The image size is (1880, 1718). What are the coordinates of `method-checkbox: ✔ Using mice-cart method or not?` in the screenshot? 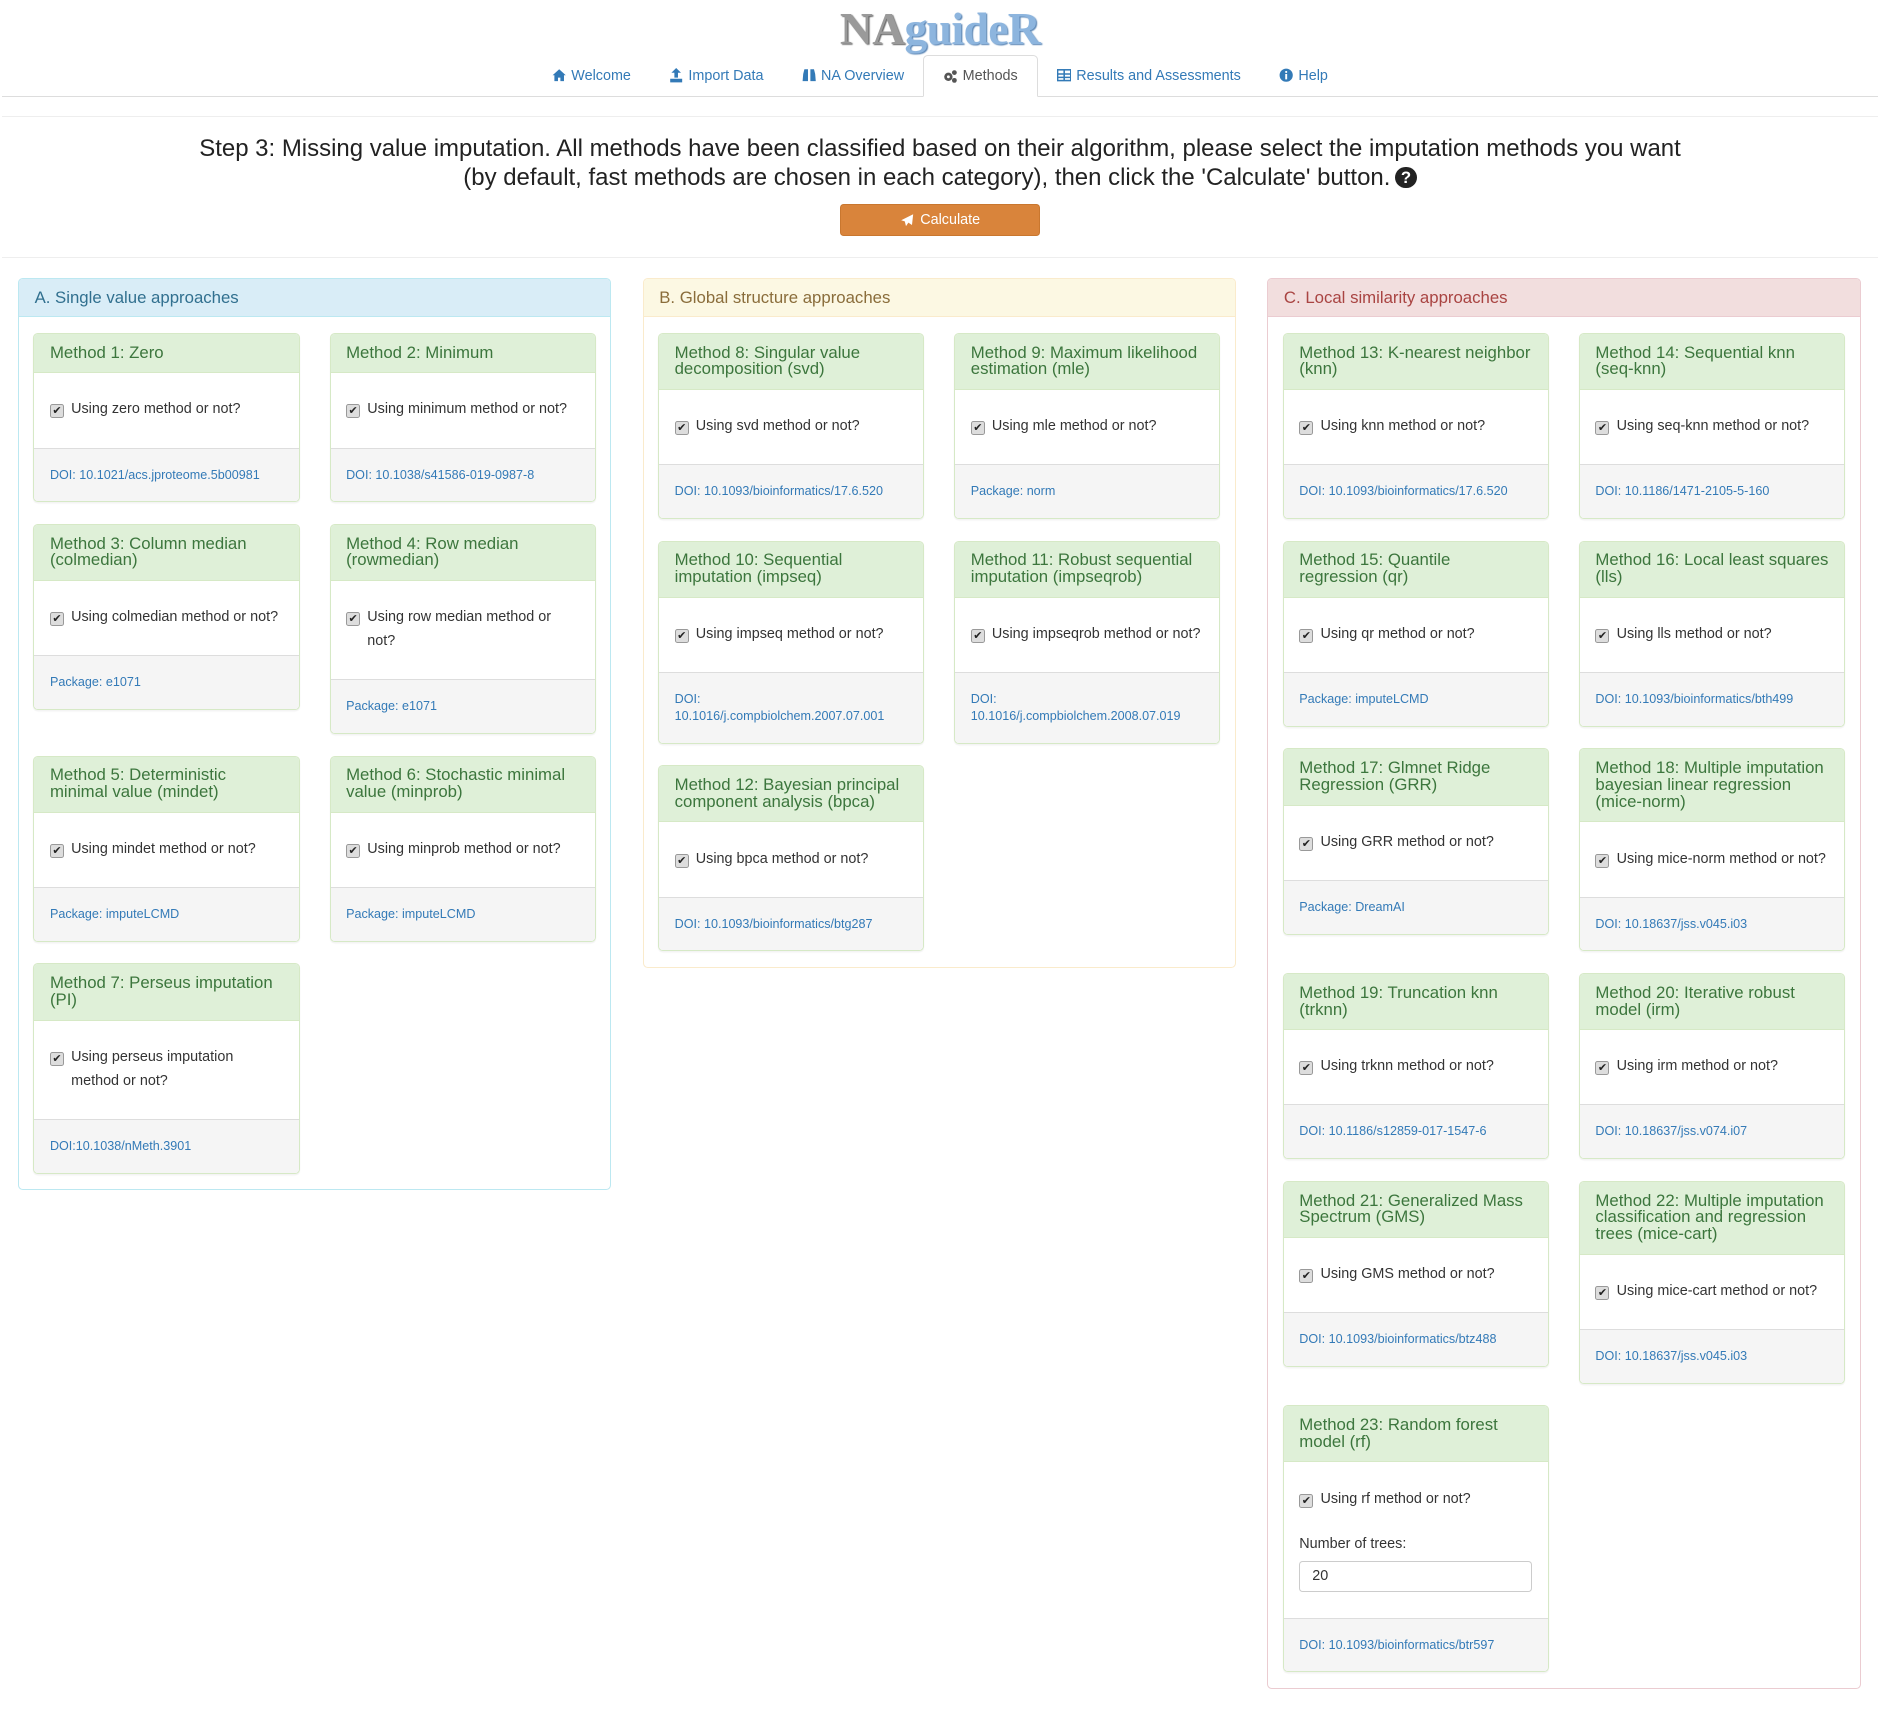 It's located at (1711, 1292).